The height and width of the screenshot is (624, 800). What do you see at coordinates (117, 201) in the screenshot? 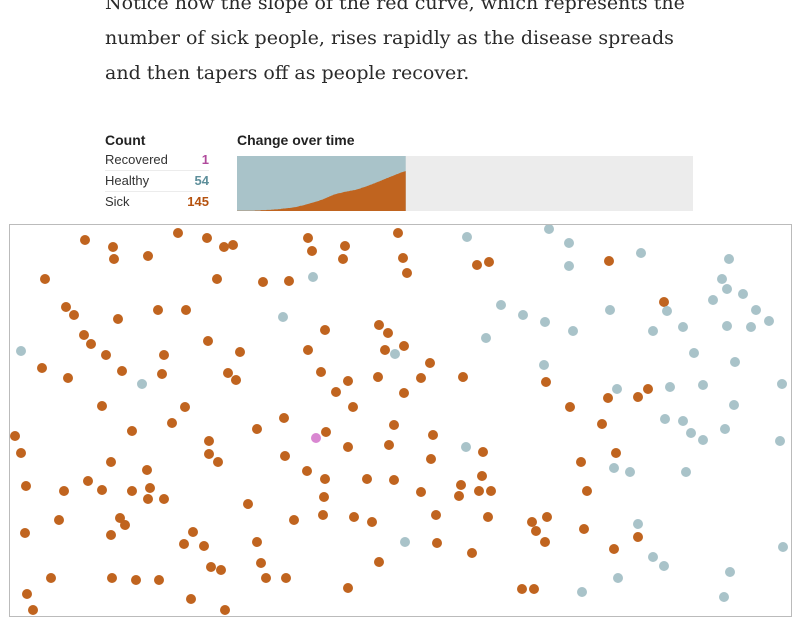
I see `count-label-sick: Sick` at bounding box center [117, 201].